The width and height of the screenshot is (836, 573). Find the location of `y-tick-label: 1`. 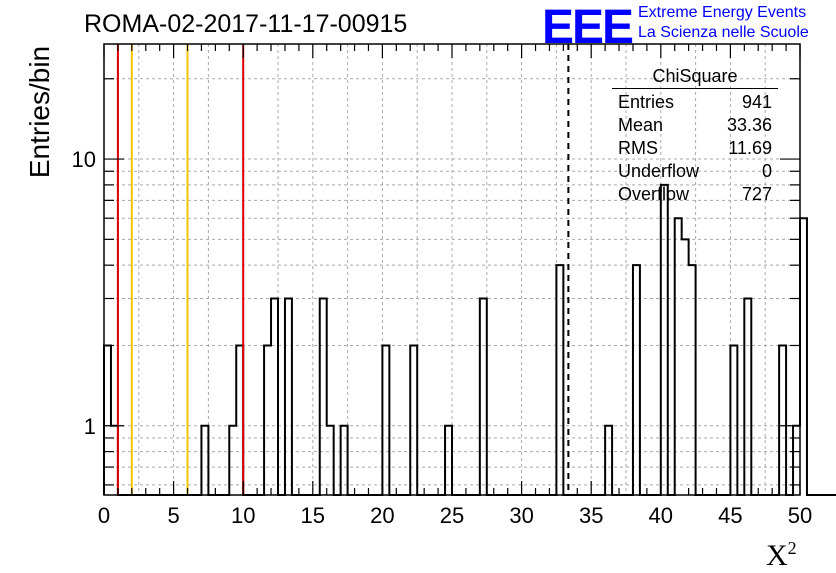

y-tick-label: 1 is located at coordinates (90, 426).